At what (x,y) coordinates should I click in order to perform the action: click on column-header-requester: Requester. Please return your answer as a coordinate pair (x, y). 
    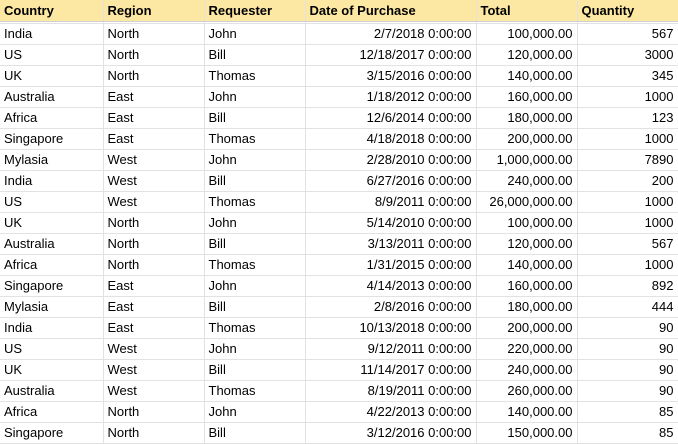
    Looking at the image, I should click on (255, 11).